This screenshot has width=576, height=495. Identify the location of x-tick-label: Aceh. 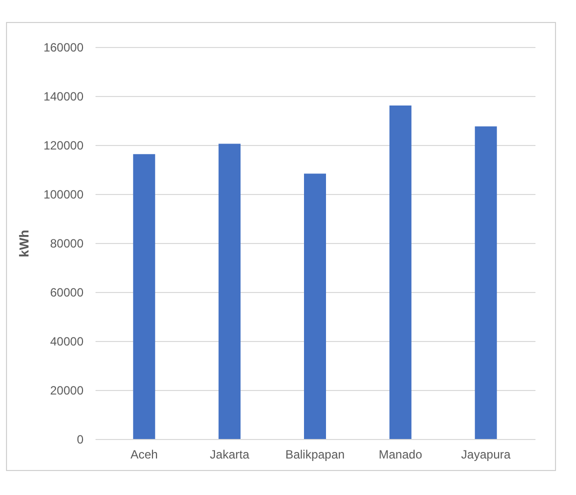
(144, 455).